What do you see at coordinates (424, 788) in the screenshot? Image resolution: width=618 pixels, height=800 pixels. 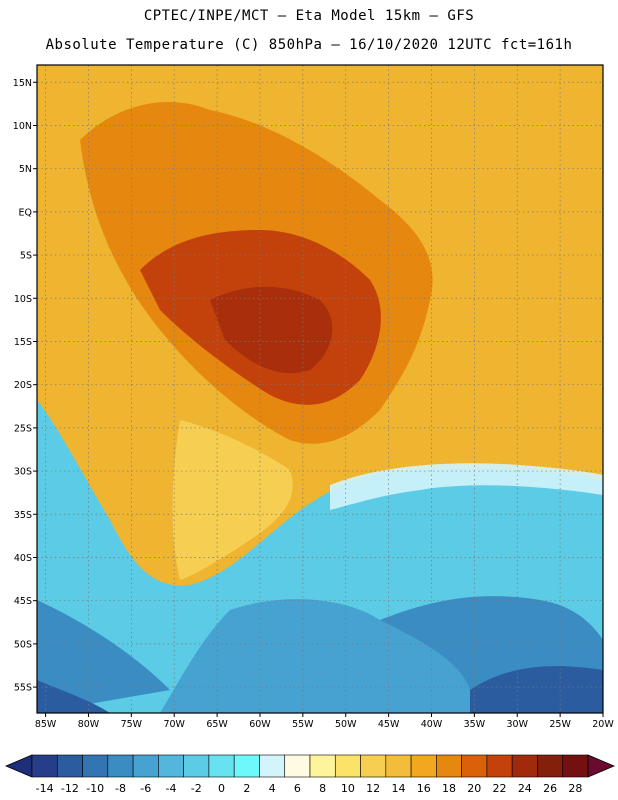 I see `colorbar-label: 16` at bounding box center [424, 788].